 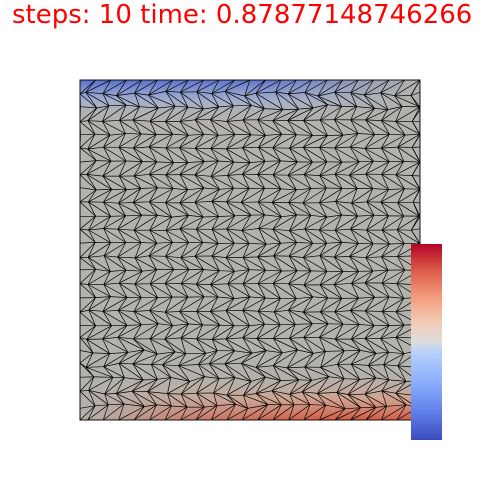 What do you see at coordinates (426, 342) in the screenshot?
I see `scalar-color-bar` at bounding box center [426, 342].